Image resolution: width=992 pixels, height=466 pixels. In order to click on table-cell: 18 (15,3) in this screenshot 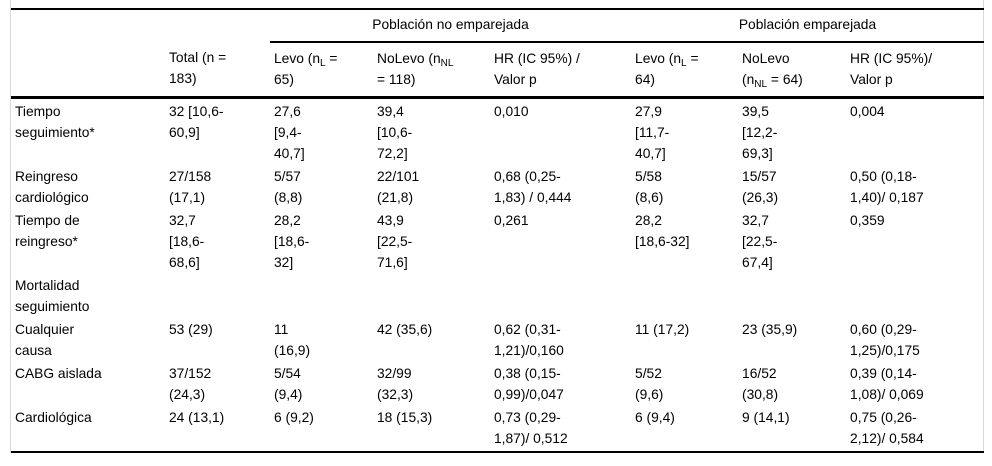, I will do `click(405, 417)`.